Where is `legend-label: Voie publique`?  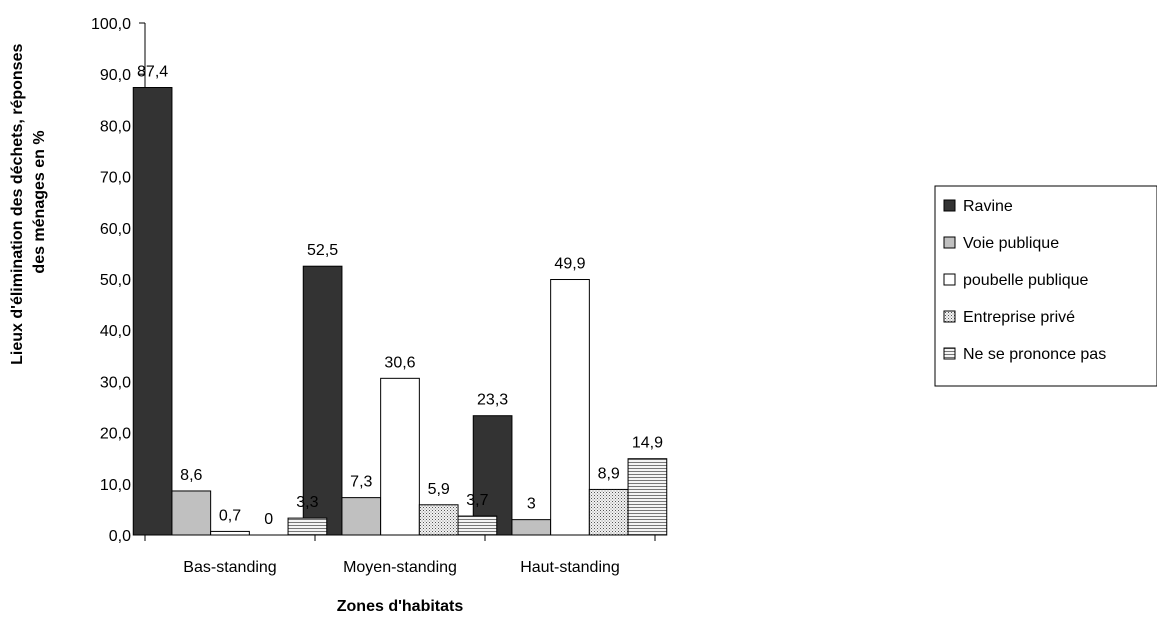 legend-label: Voie publique is located at coordinates (1011, 243).